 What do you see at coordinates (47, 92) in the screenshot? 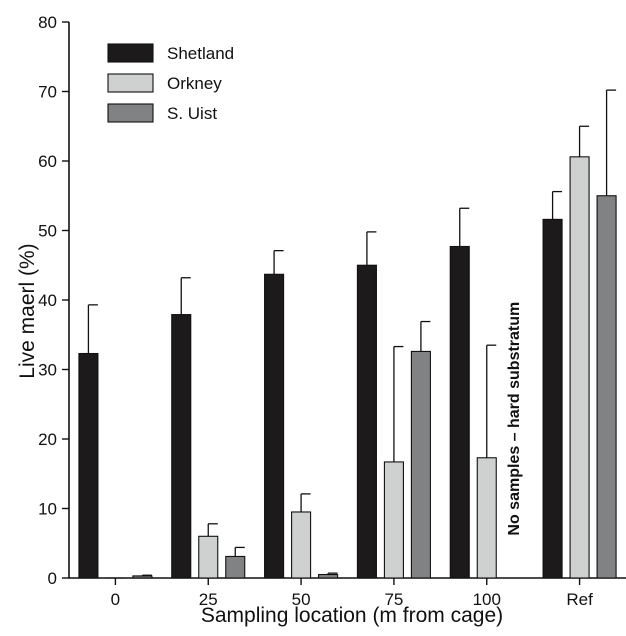
I see `y-tick-label: 70` at bounding box center [47, 92].